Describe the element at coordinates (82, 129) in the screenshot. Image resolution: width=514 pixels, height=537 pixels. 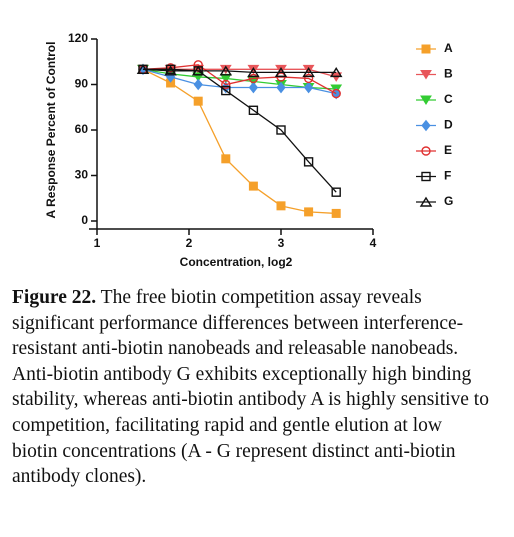
I see `y-tick-label: 60` at that location.